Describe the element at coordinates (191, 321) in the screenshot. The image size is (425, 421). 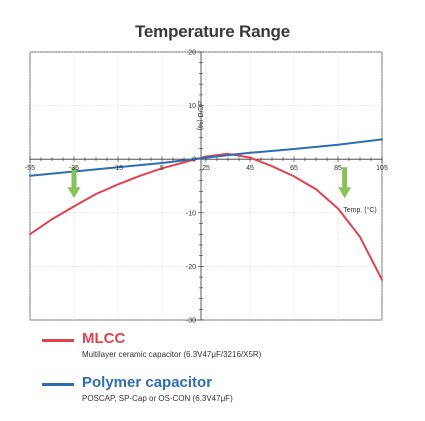
I see `y-tick-label: -30` at that location.